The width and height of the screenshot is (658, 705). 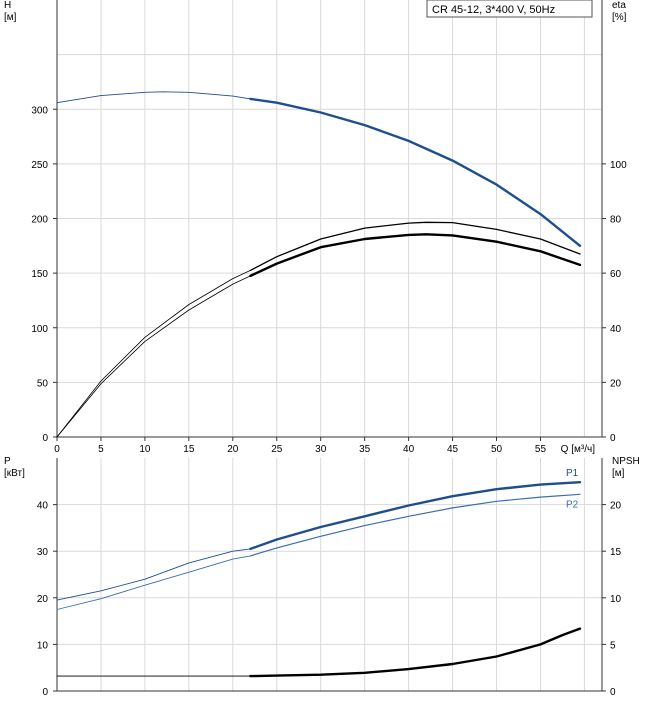 I want to click on x-tick-label: 20, so click(x=233, y=449).